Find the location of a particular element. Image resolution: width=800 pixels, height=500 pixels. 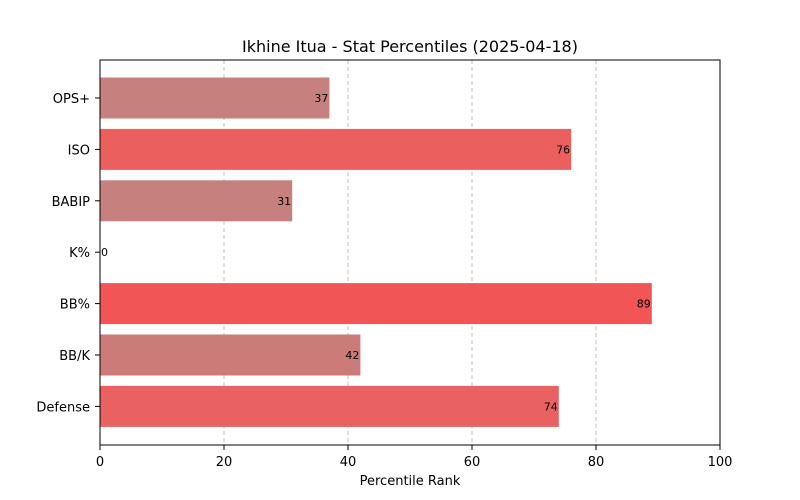

y-tick-label: BB/K is located at coordinates (74, 356).